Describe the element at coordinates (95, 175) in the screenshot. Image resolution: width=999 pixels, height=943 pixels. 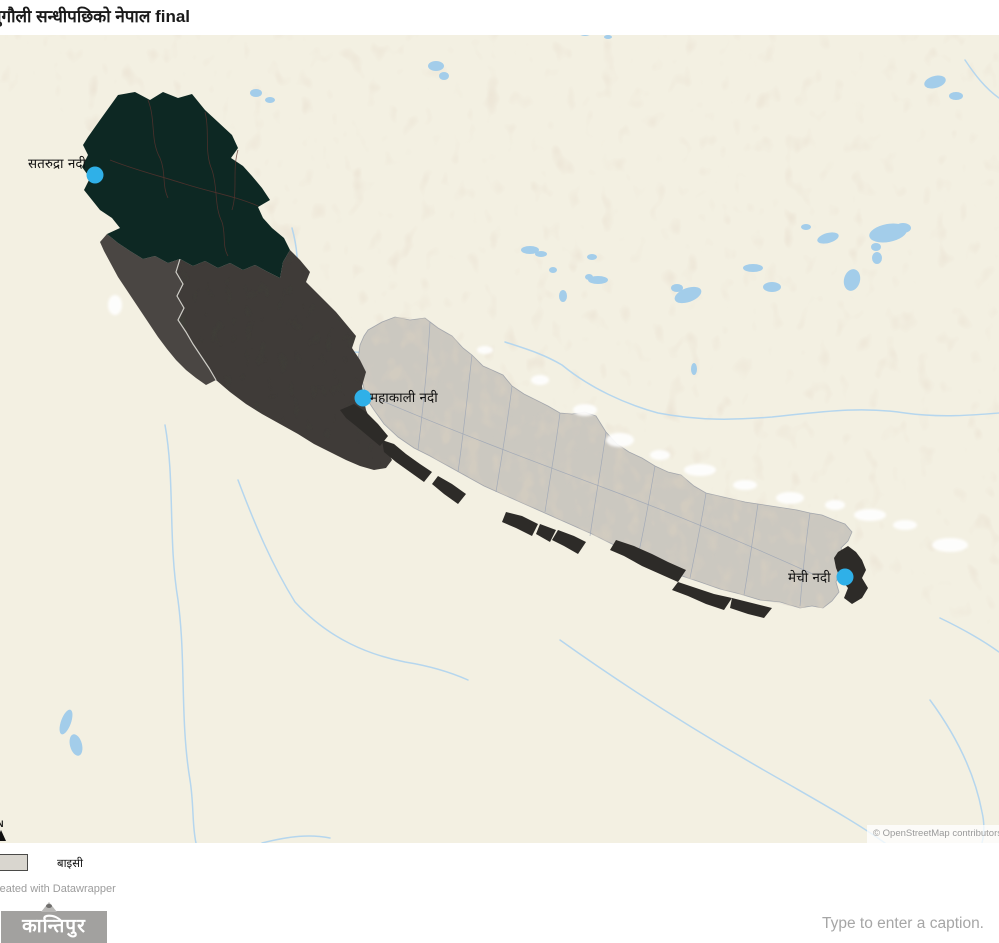
I see `marker-satrudra` at that location.